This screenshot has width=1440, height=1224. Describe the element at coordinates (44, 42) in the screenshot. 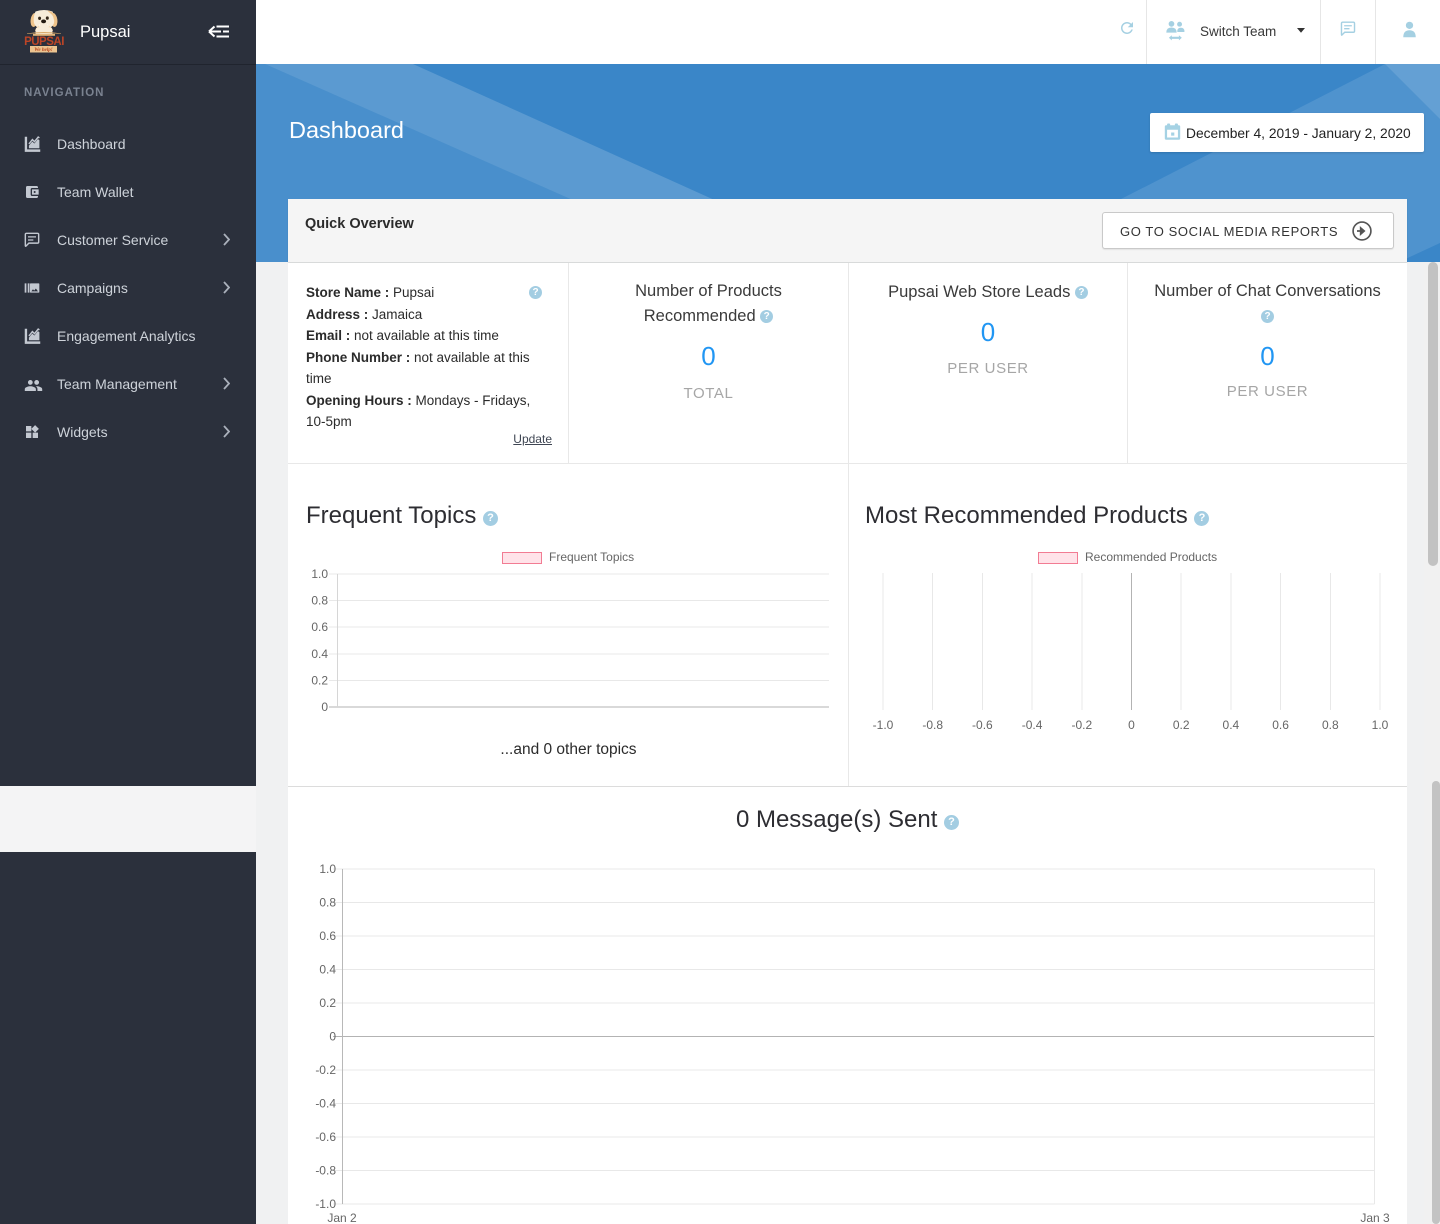

I see `svg-text: PUPSAI` at that location.